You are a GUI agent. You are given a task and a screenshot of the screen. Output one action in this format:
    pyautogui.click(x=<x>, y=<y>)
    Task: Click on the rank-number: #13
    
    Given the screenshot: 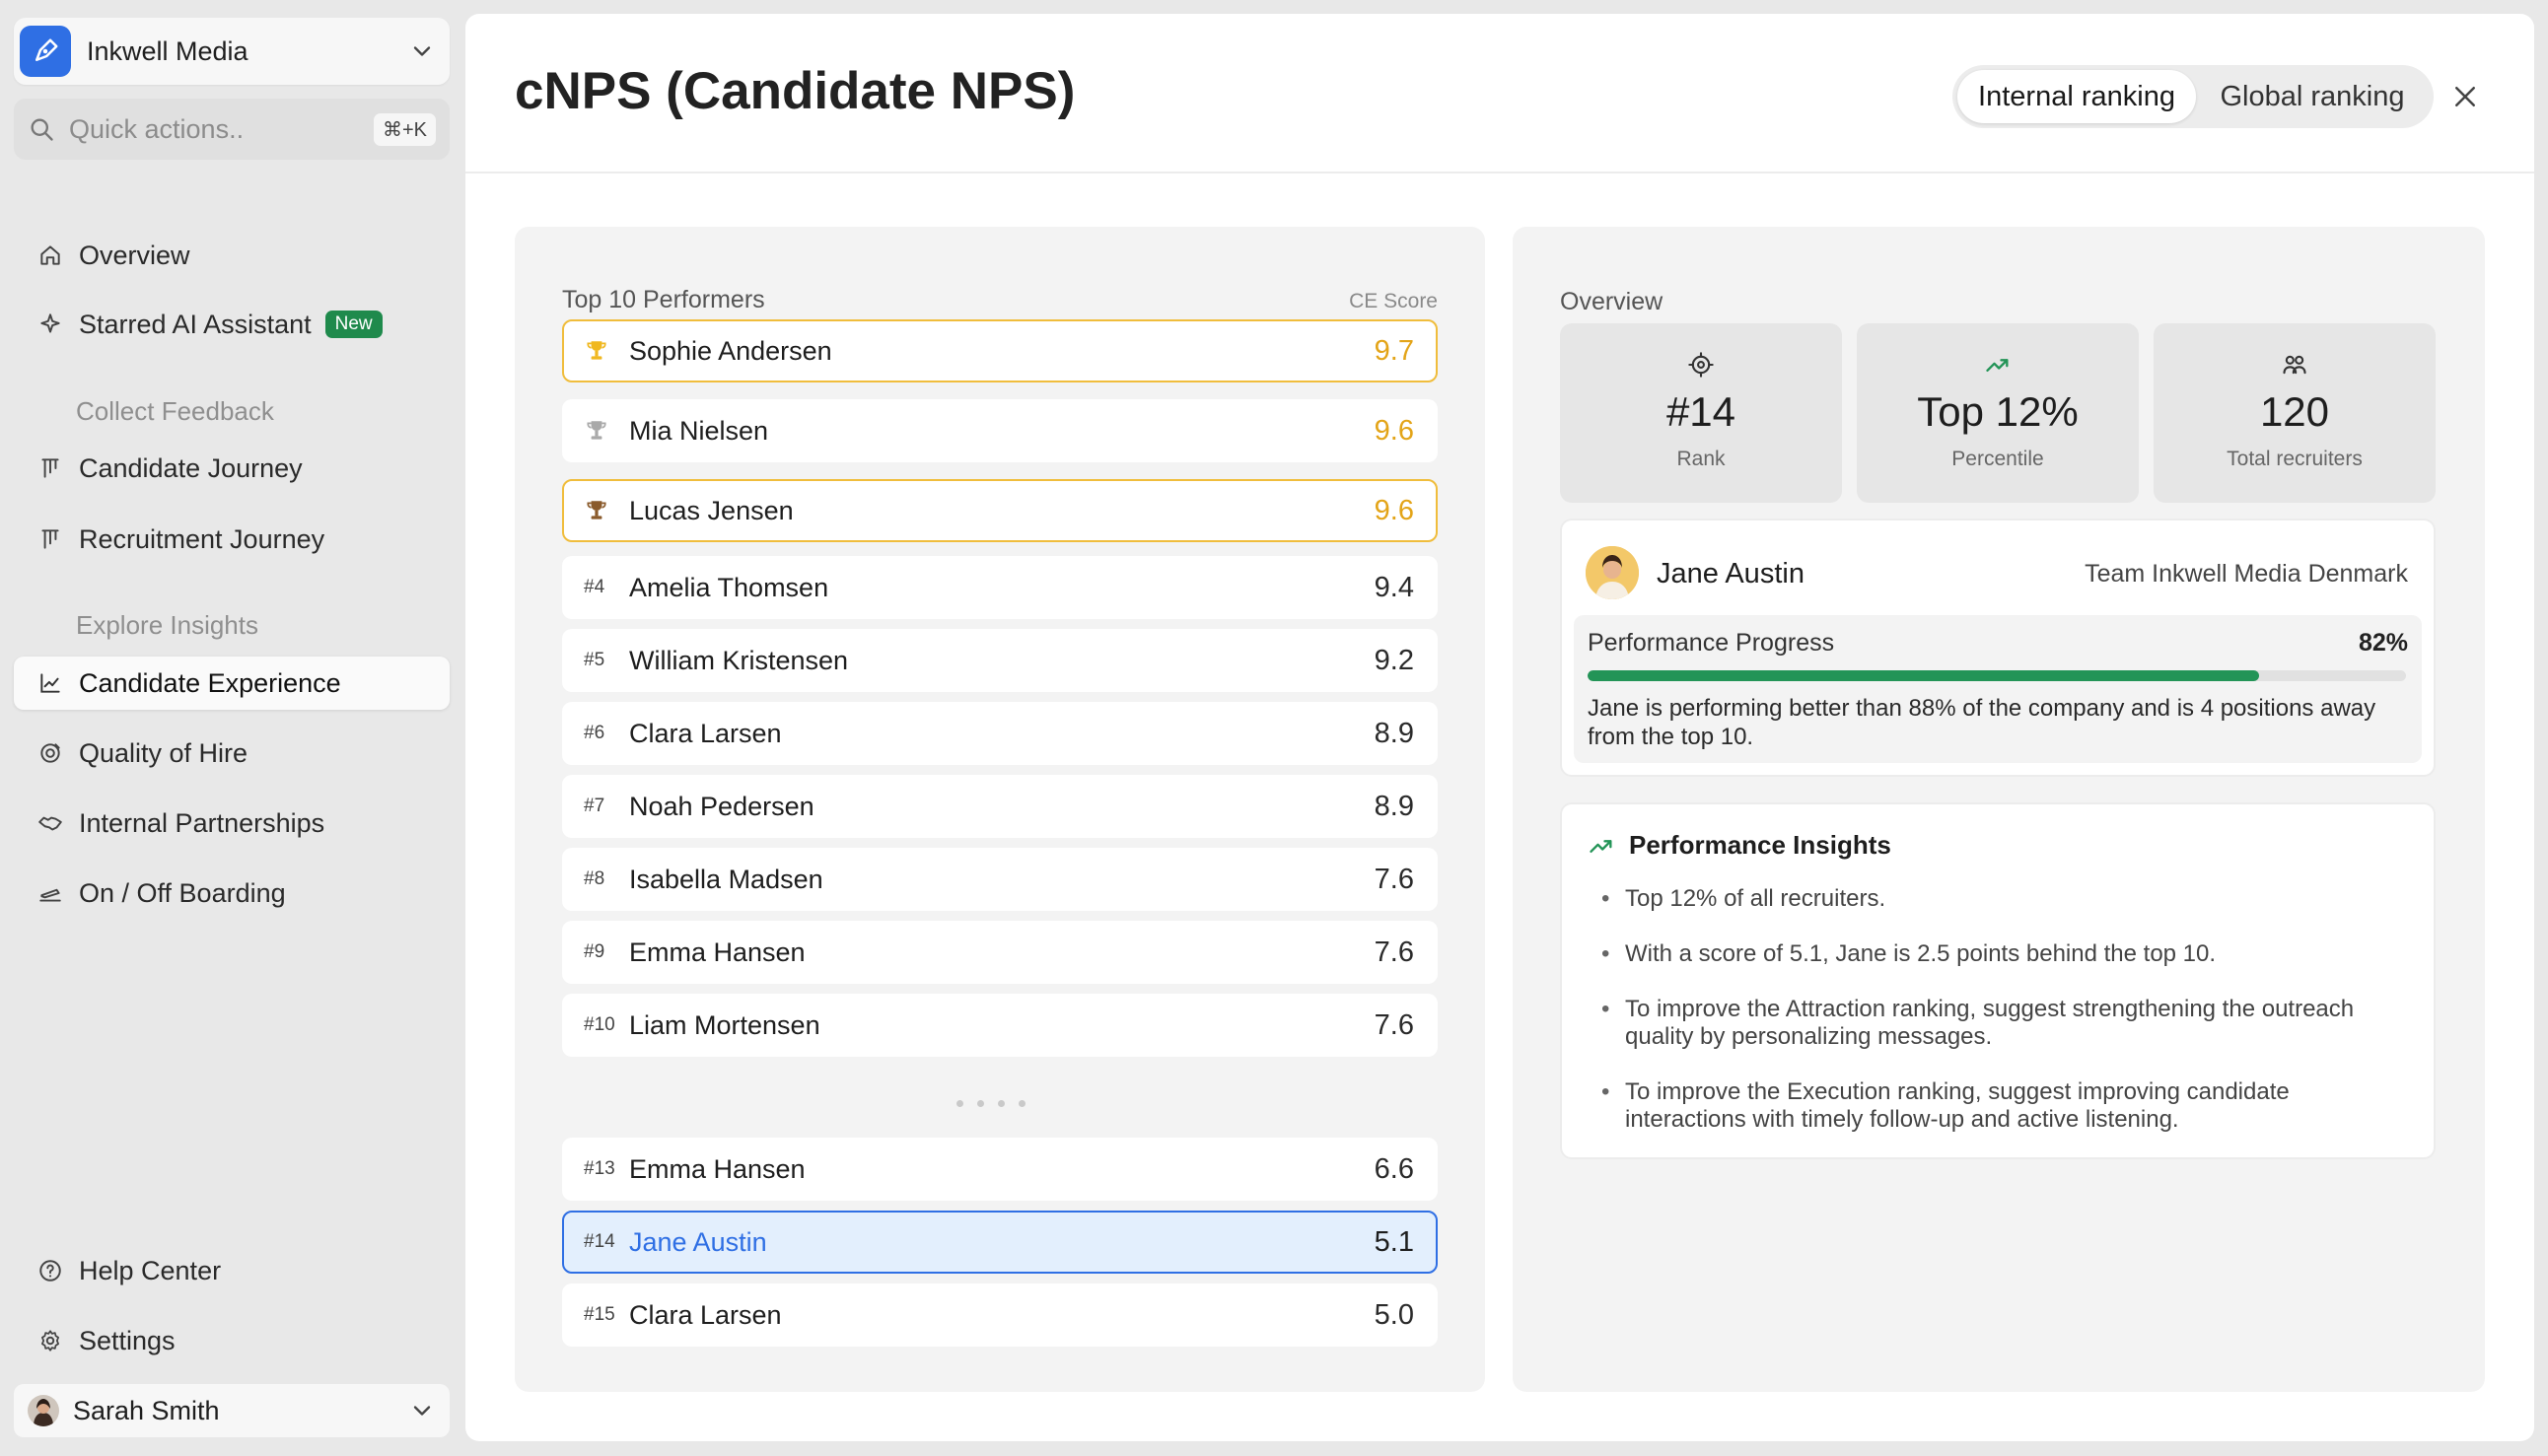 What is the action you would take?
    pyautogui.click(x=599, y=1168)
    